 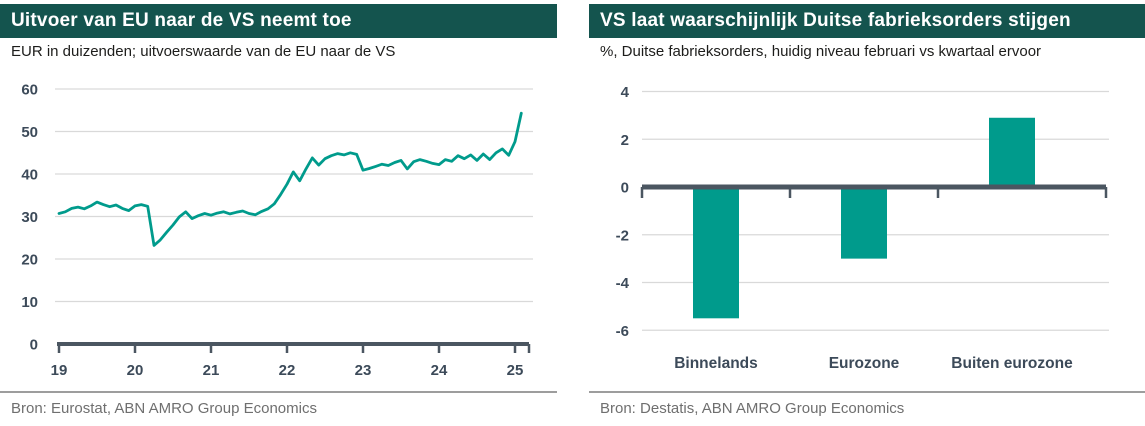 What do you see at coordinates (867, 392) in the screenshot?
I see `bar-chart-source-divider` at bounding box center [867, 392].